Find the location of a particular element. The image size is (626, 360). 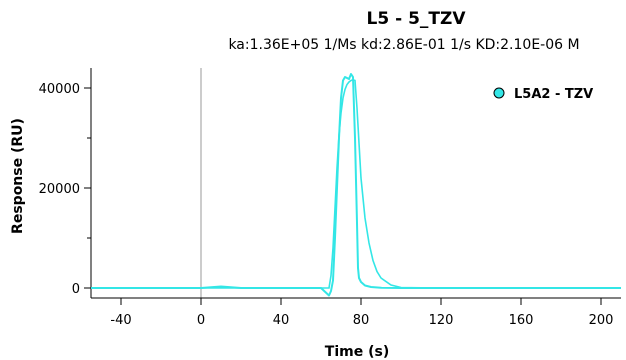

x-tick-label: 0 is located at coordinates (201, 320).